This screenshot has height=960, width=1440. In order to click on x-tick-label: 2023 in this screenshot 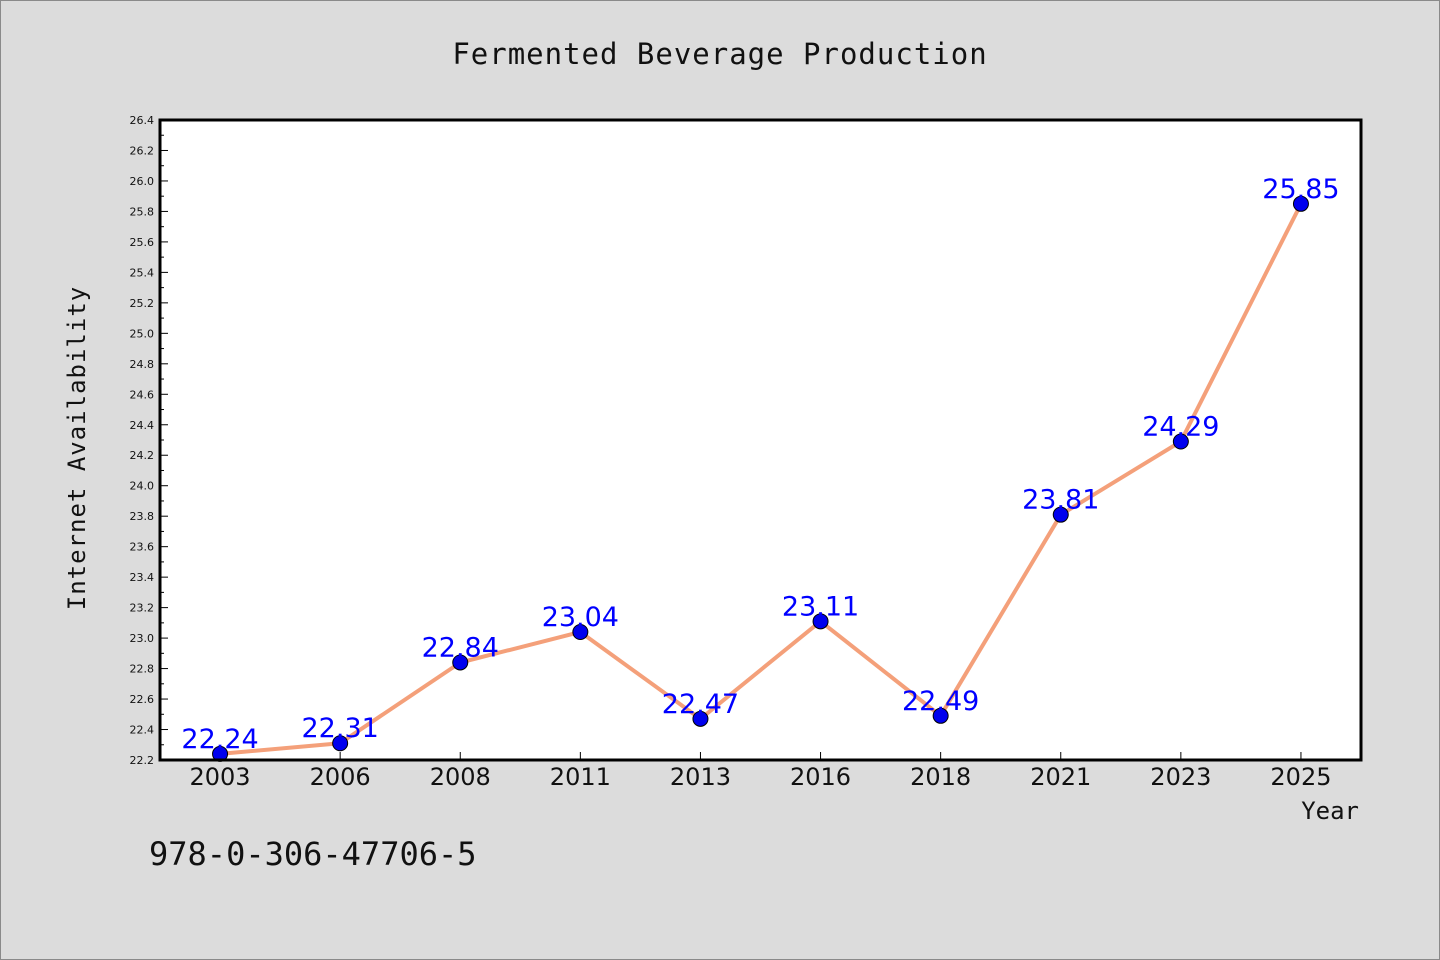, I will do `click(1180, 777)`.